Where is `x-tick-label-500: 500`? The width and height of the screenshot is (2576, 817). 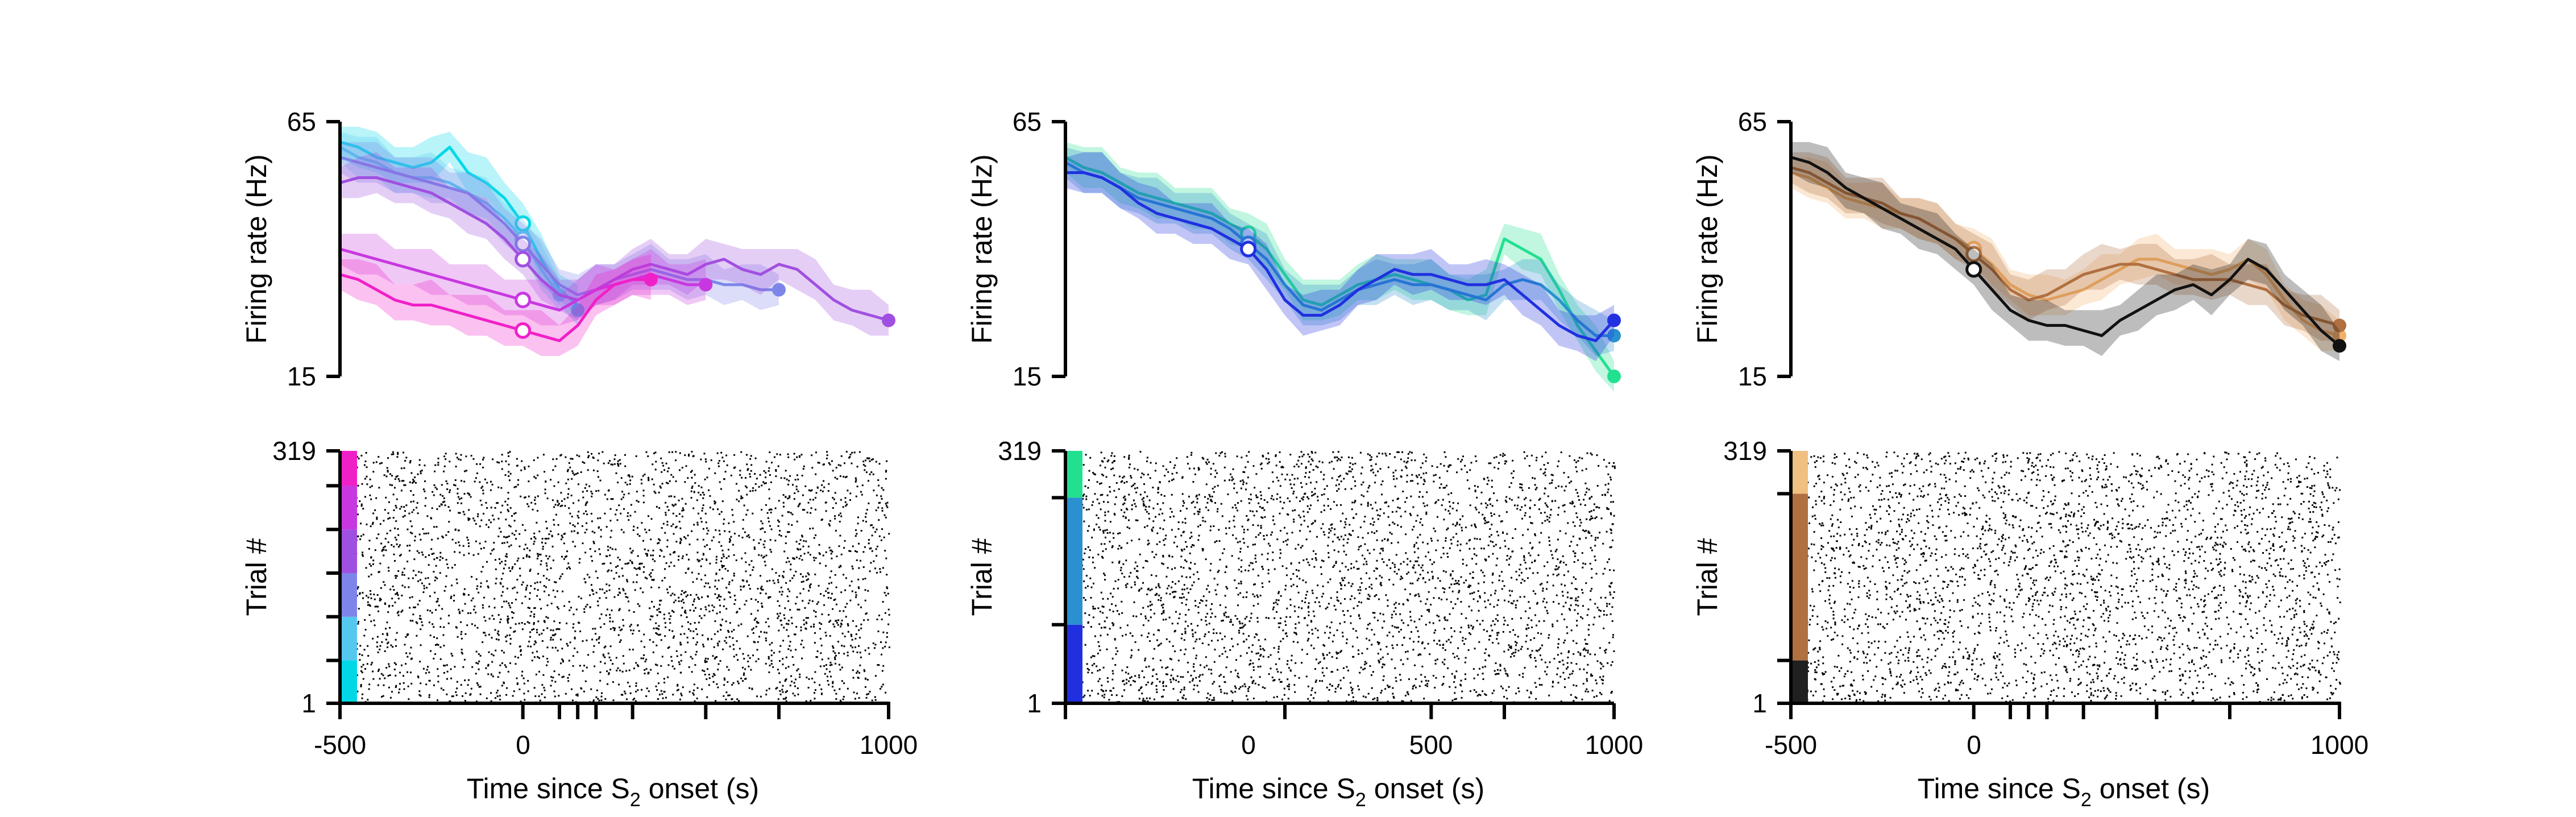
x-tick-label-500: 500 is located at coordinates (1431, 745).